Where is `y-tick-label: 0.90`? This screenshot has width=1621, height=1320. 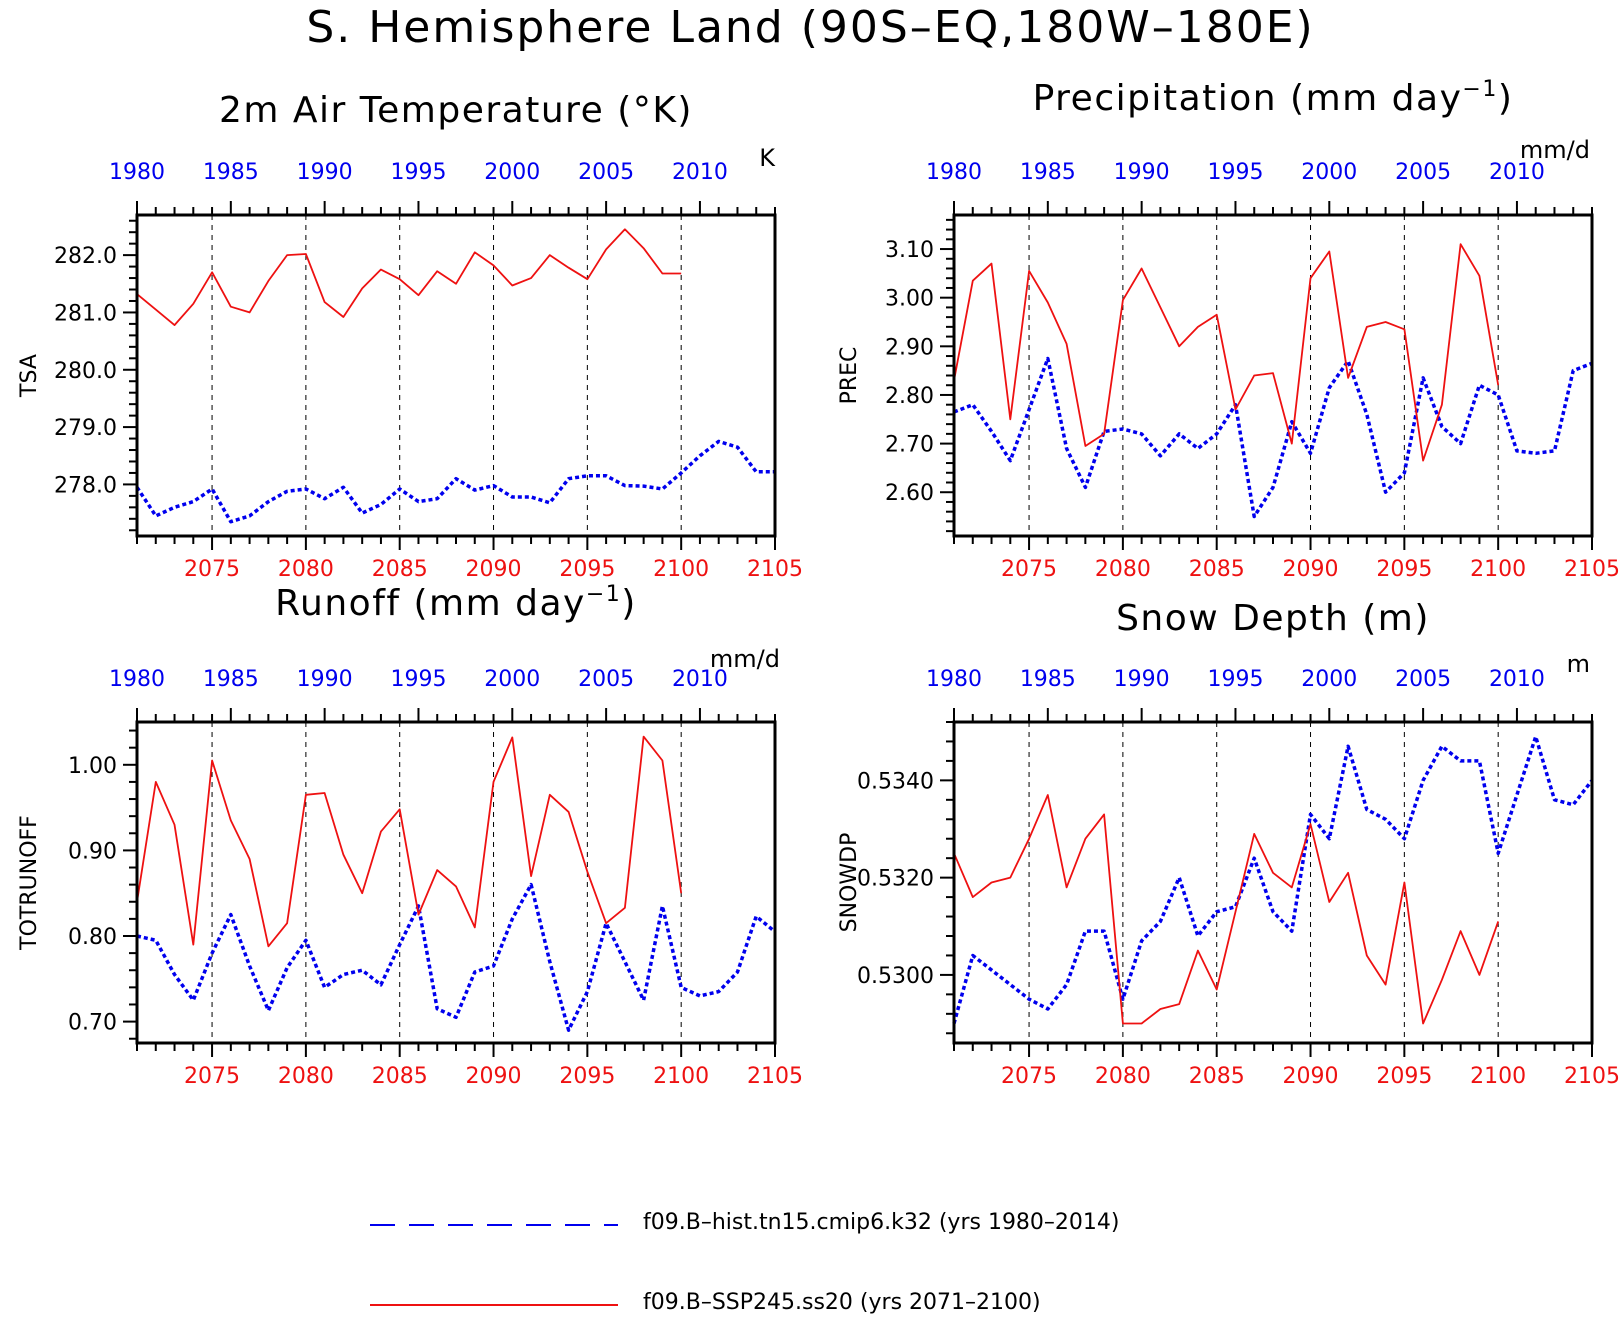
y-tick-label: 0.90 is located at coordinates (92, 851).